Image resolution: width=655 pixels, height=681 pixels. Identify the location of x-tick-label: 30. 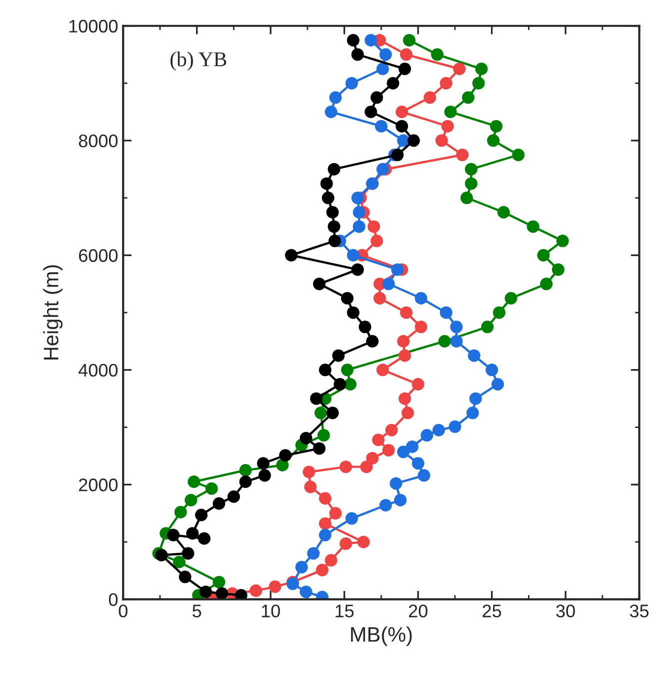
(565, 611).